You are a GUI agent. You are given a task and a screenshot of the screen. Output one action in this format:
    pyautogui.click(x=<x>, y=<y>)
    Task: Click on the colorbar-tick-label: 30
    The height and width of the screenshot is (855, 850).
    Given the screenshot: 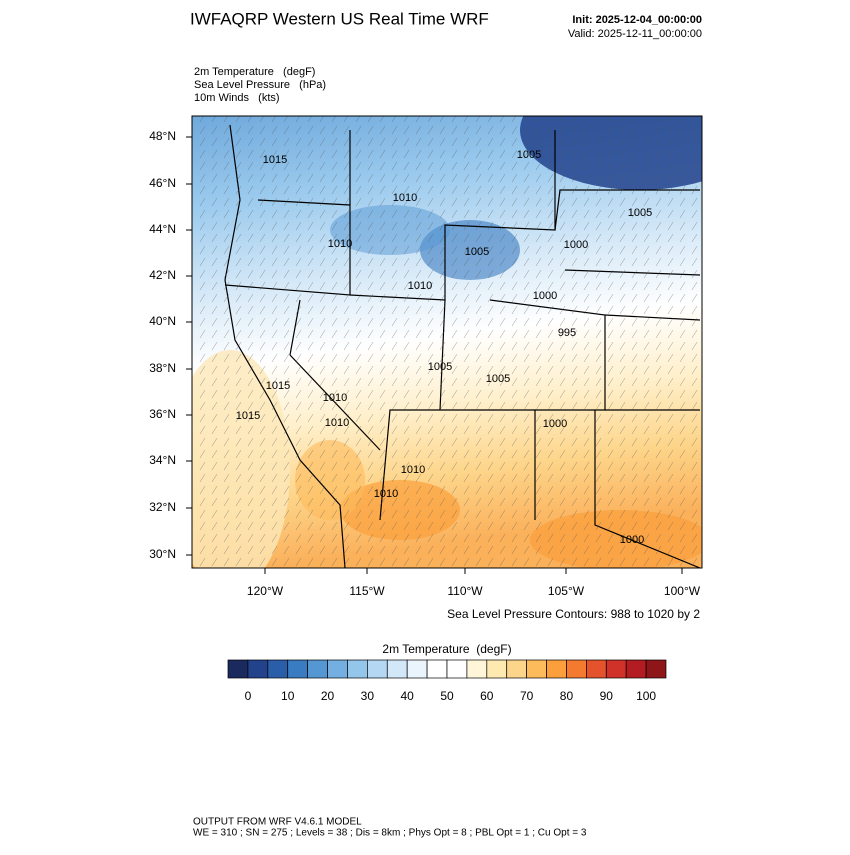 What is the action you would take?
    pyautogui.click(x=368, y=696)
    